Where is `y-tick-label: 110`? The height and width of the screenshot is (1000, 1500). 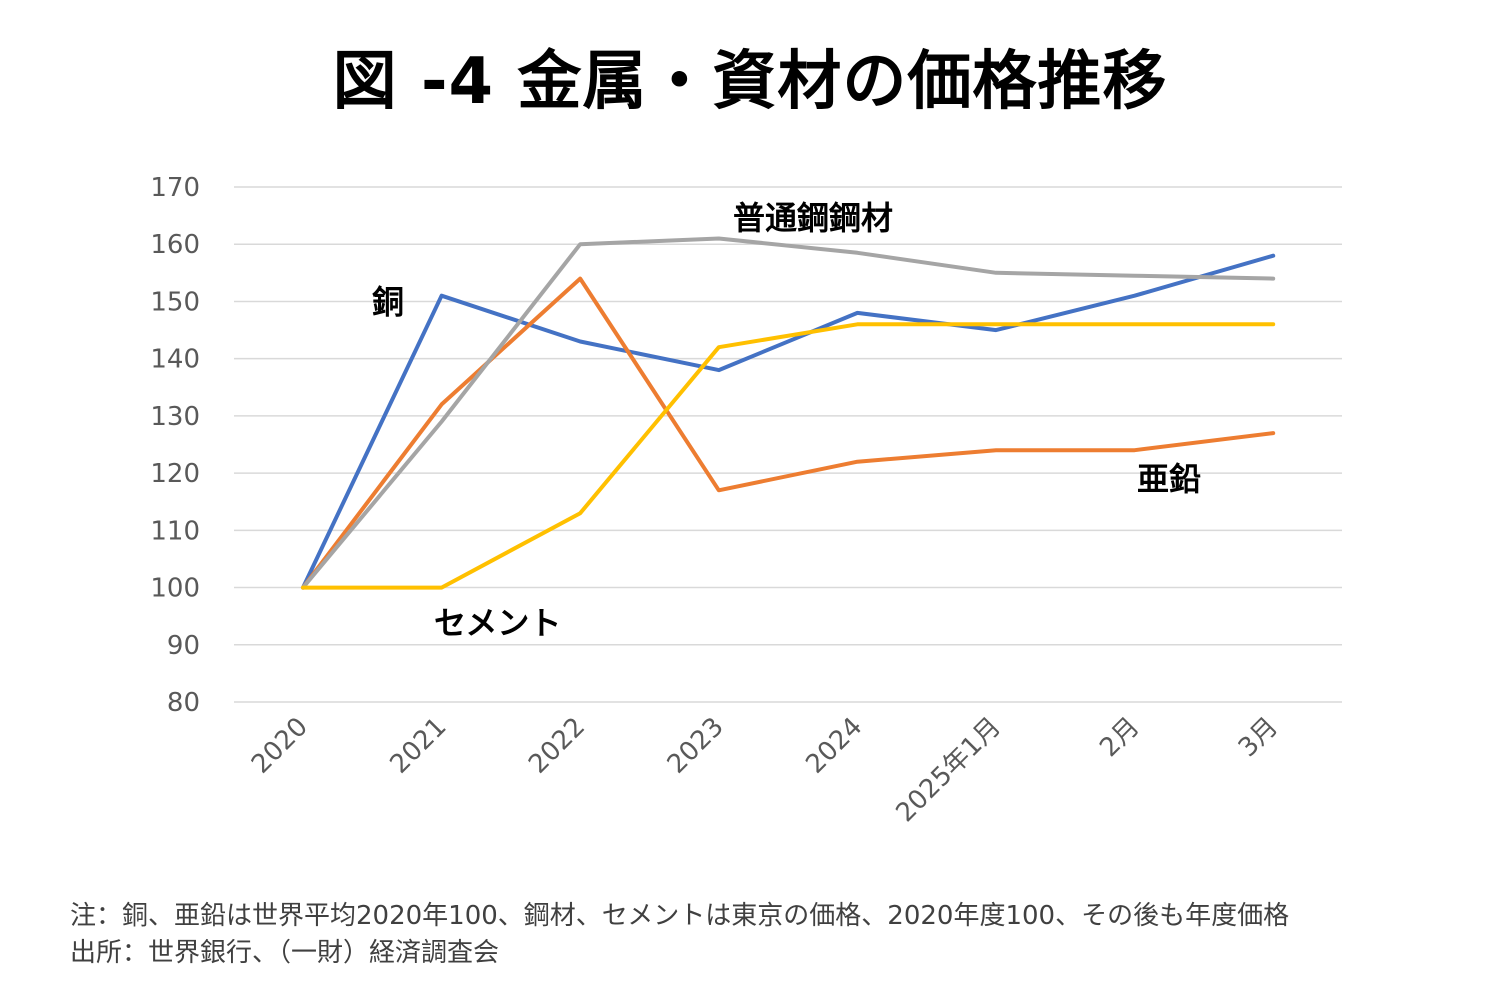 y-tick-label: 110 is located at coordinates (175, 531).